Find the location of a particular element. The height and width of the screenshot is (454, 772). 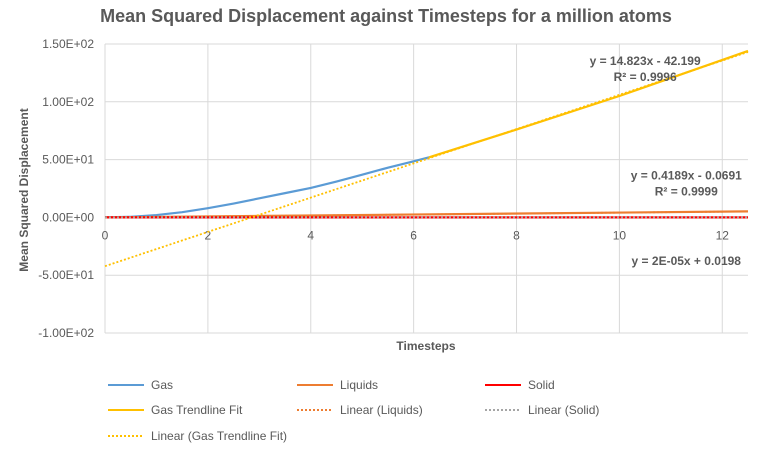

legend-label: Gas is located at coordinates (162, 385).